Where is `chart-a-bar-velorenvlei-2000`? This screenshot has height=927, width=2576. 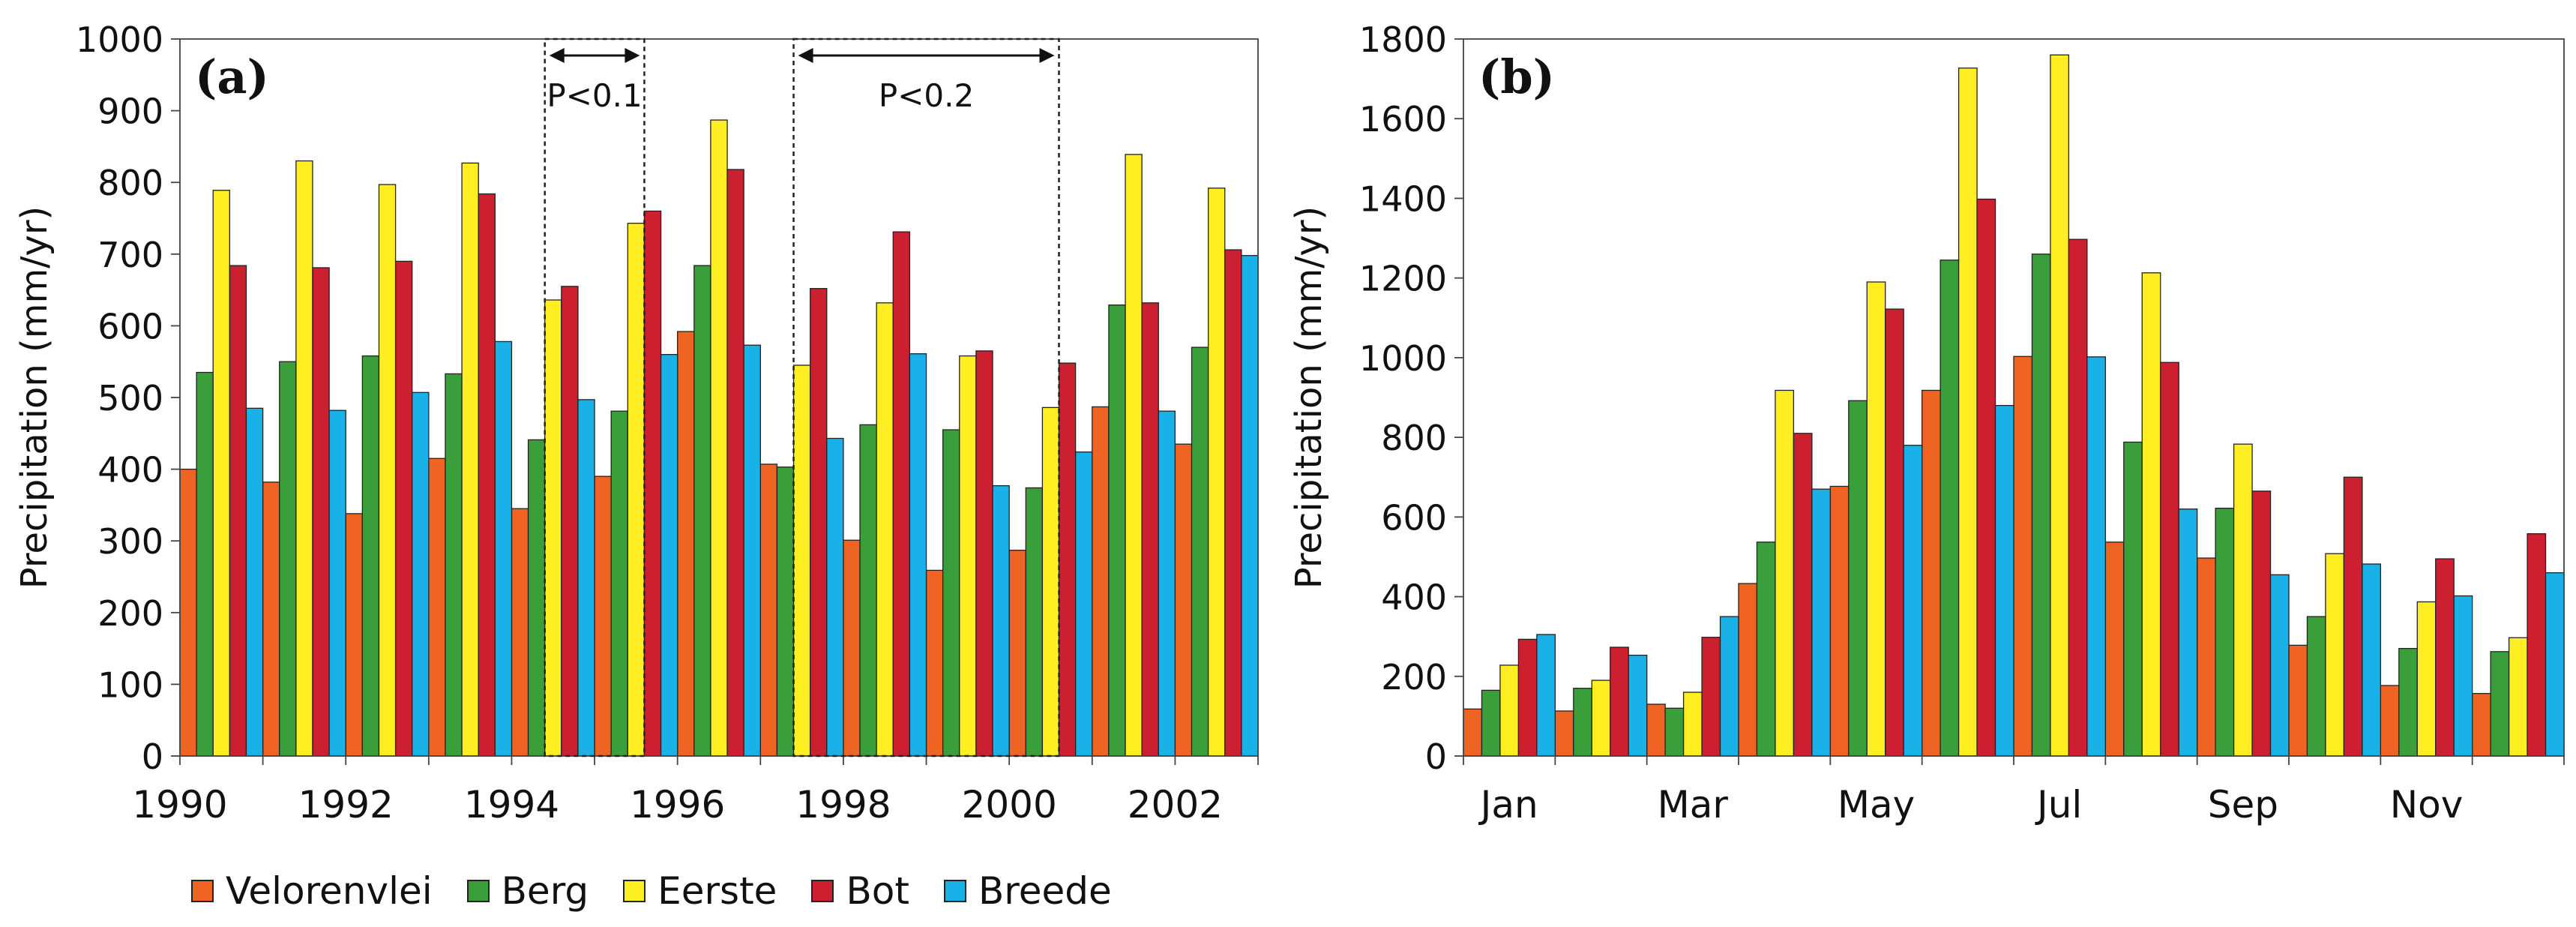 chart-a-bar-velorenvlei-2000 is located at coordinates (1017, 653).